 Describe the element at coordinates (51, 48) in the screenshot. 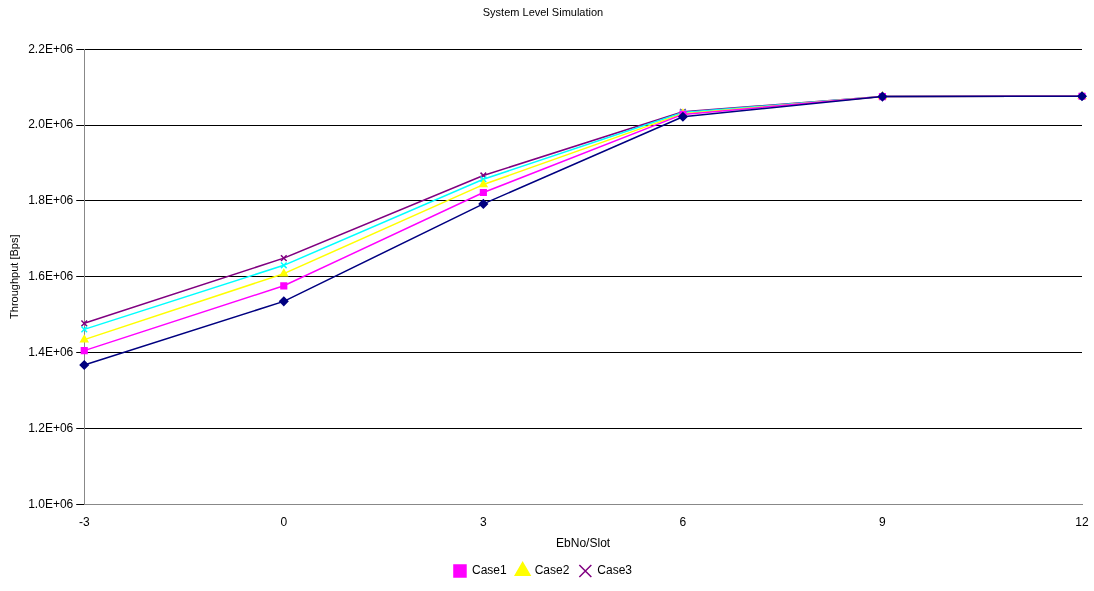

I see `y-tick-label: 2.2E+06` at that location.